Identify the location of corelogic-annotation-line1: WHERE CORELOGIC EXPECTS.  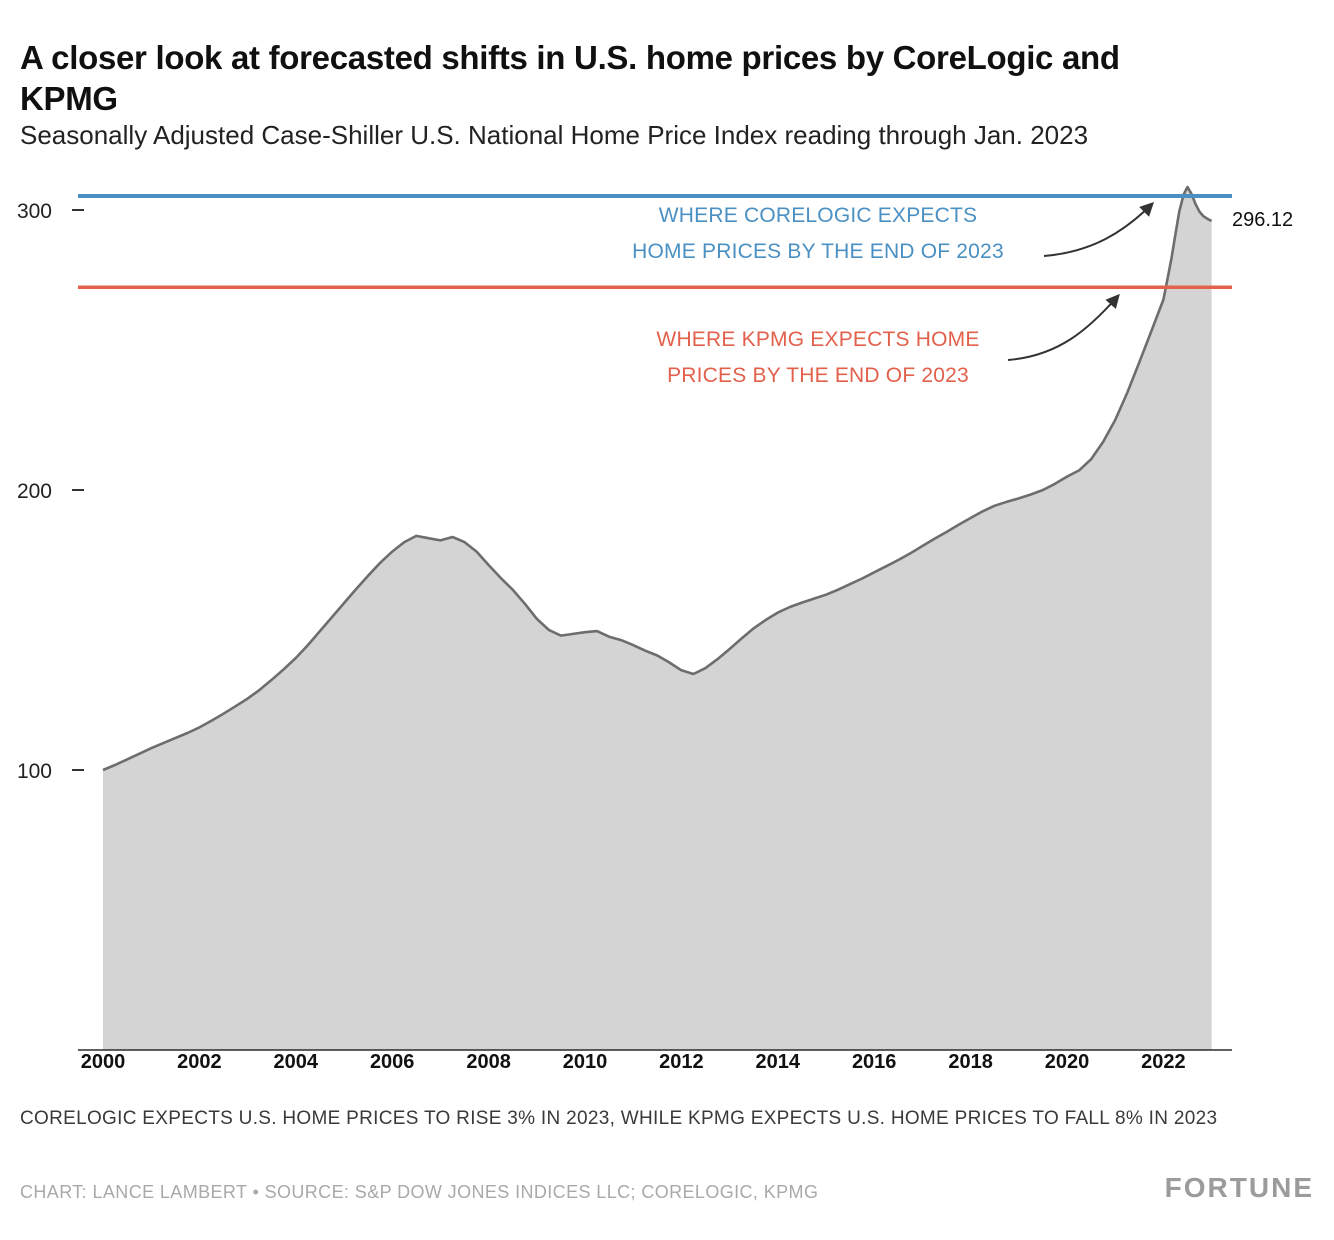
(818, 215).